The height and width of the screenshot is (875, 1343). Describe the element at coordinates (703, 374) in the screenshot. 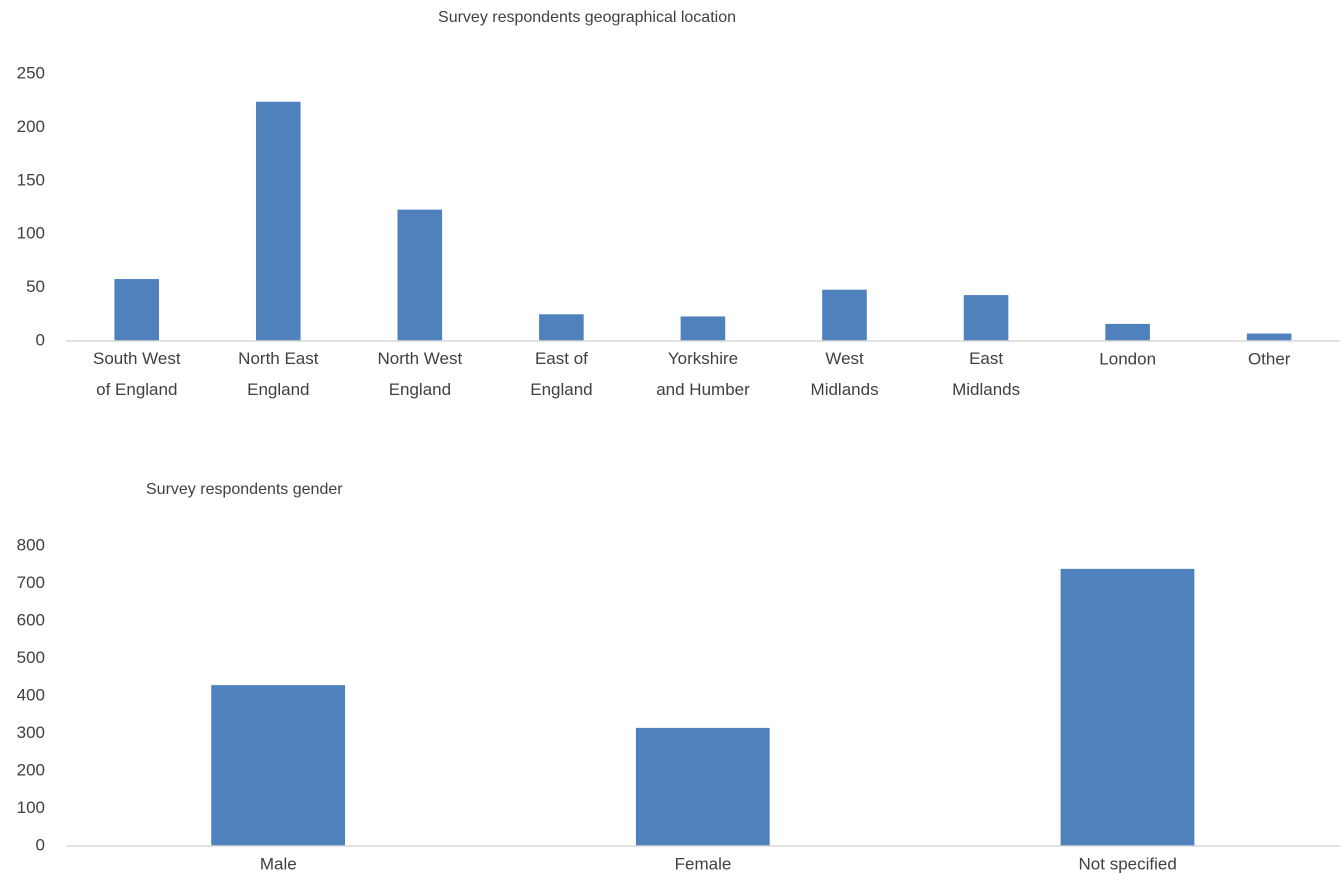

I see `x-tick-label: Yorkshire and Humber` at that location.